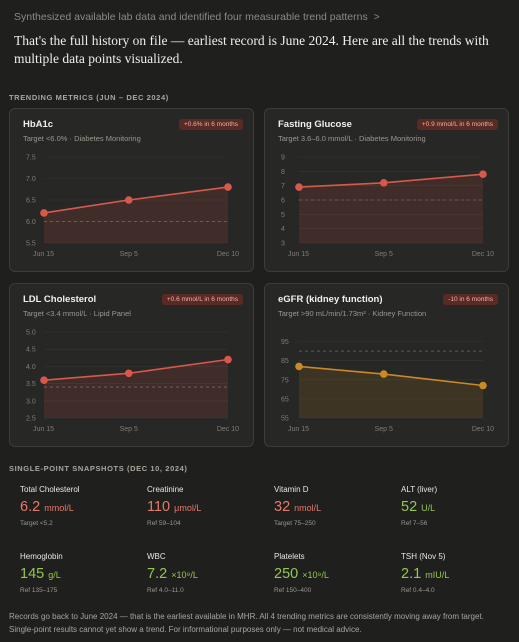 The height and width of the screenshot is (642, 519). Describe the element at coordinates (315, 124) in the screenshot. I see `chart-title: Fasting Glucose` at that location.